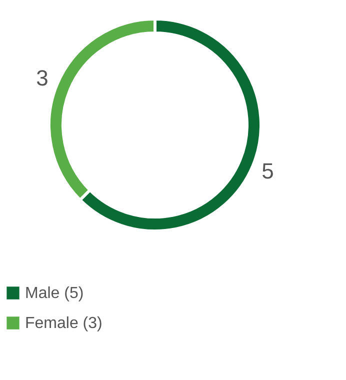  Describe the element at coordinates (268, 171) in the screenshot. I see `data-label: 5` at that location.